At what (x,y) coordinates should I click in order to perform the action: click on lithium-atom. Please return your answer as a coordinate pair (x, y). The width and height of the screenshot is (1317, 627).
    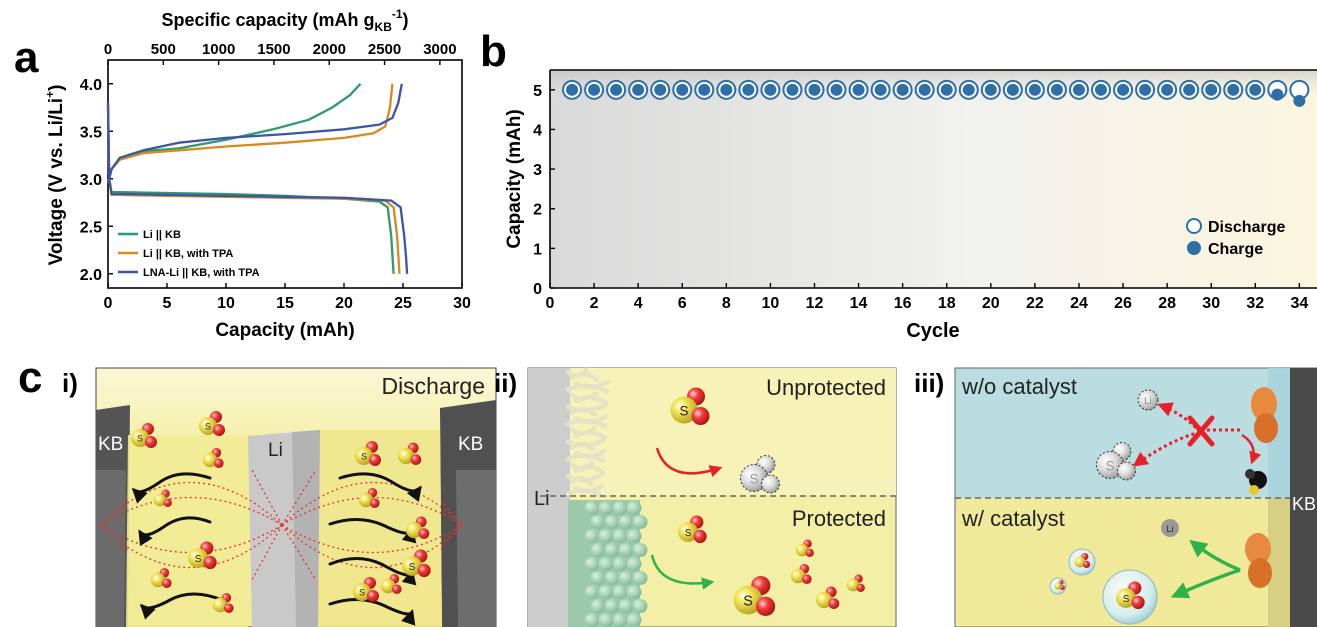
    Looking at the image, I should click on (1170, 528).